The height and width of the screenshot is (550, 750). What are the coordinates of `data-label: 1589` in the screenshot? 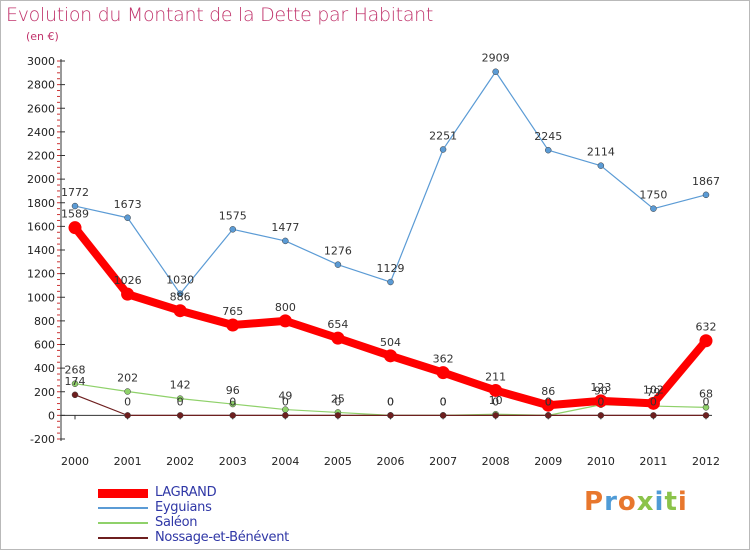 It's located at (75, 214).